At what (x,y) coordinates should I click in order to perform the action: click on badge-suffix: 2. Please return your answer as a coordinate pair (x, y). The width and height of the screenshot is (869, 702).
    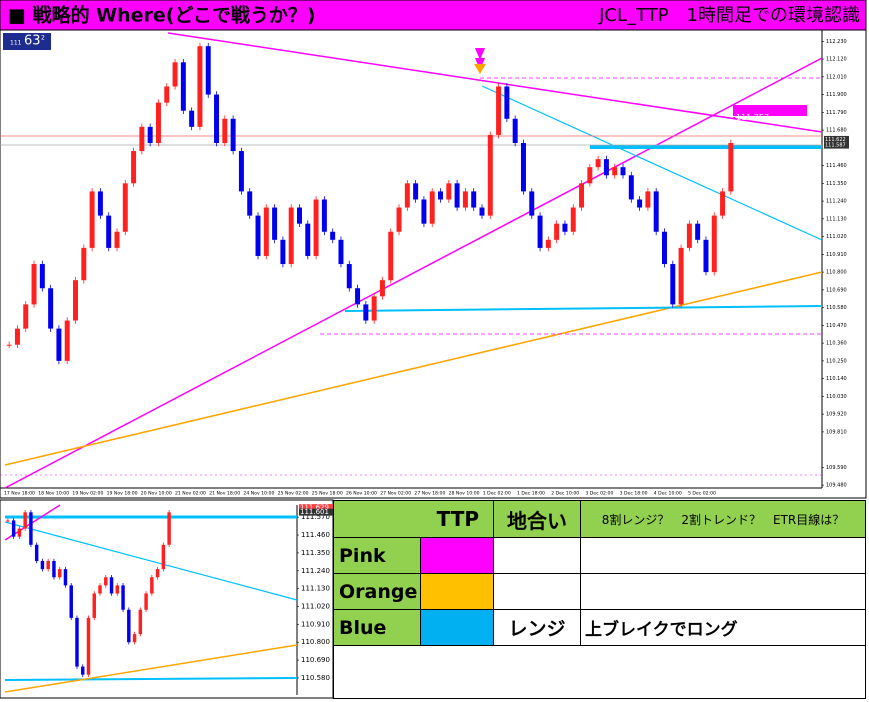
    Looking at the image, I should click on (43, 38).